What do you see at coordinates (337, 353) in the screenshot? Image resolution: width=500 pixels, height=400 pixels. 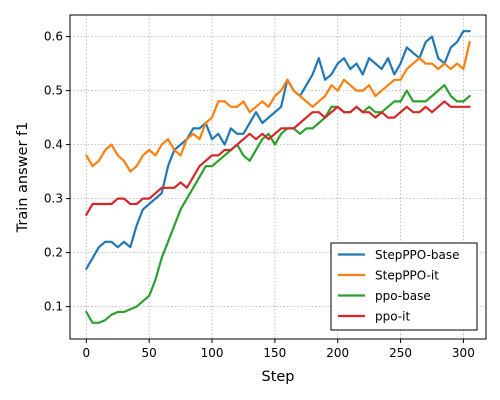 I see `x-tick-label: 200` at bounding box center [337, 353].